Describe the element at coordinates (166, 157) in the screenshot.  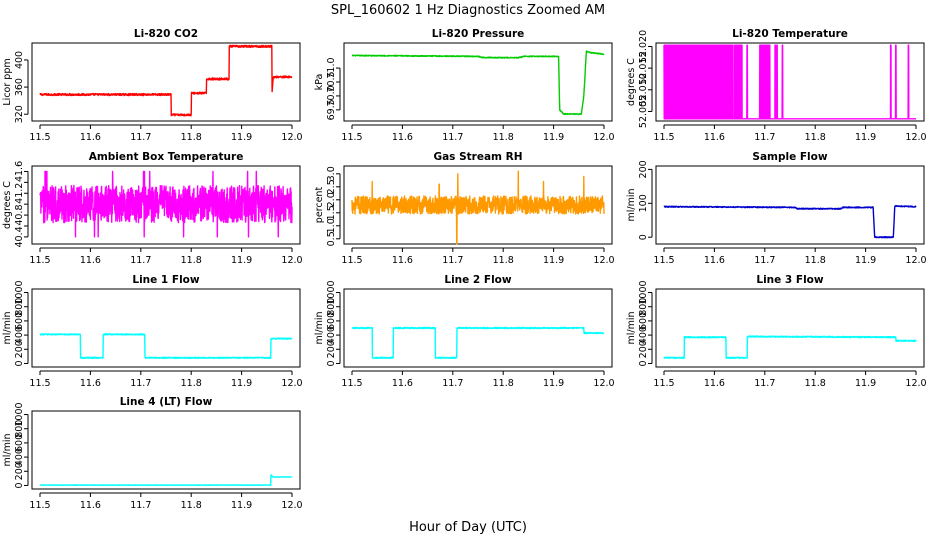
I see `panel-title: Ambient Box Temperature` at that location.